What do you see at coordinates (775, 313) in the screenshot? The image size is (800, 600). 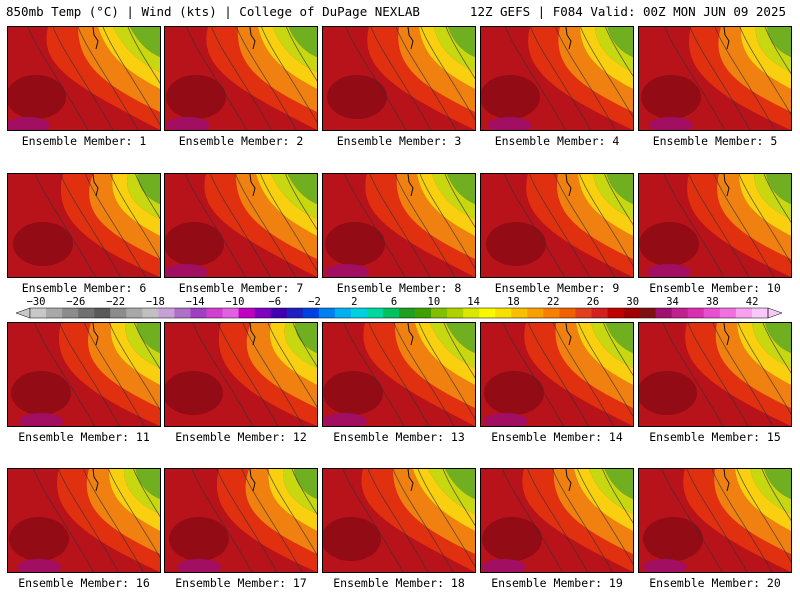 I see `colorbar-right-arrow` at bounding box center [775, 313].